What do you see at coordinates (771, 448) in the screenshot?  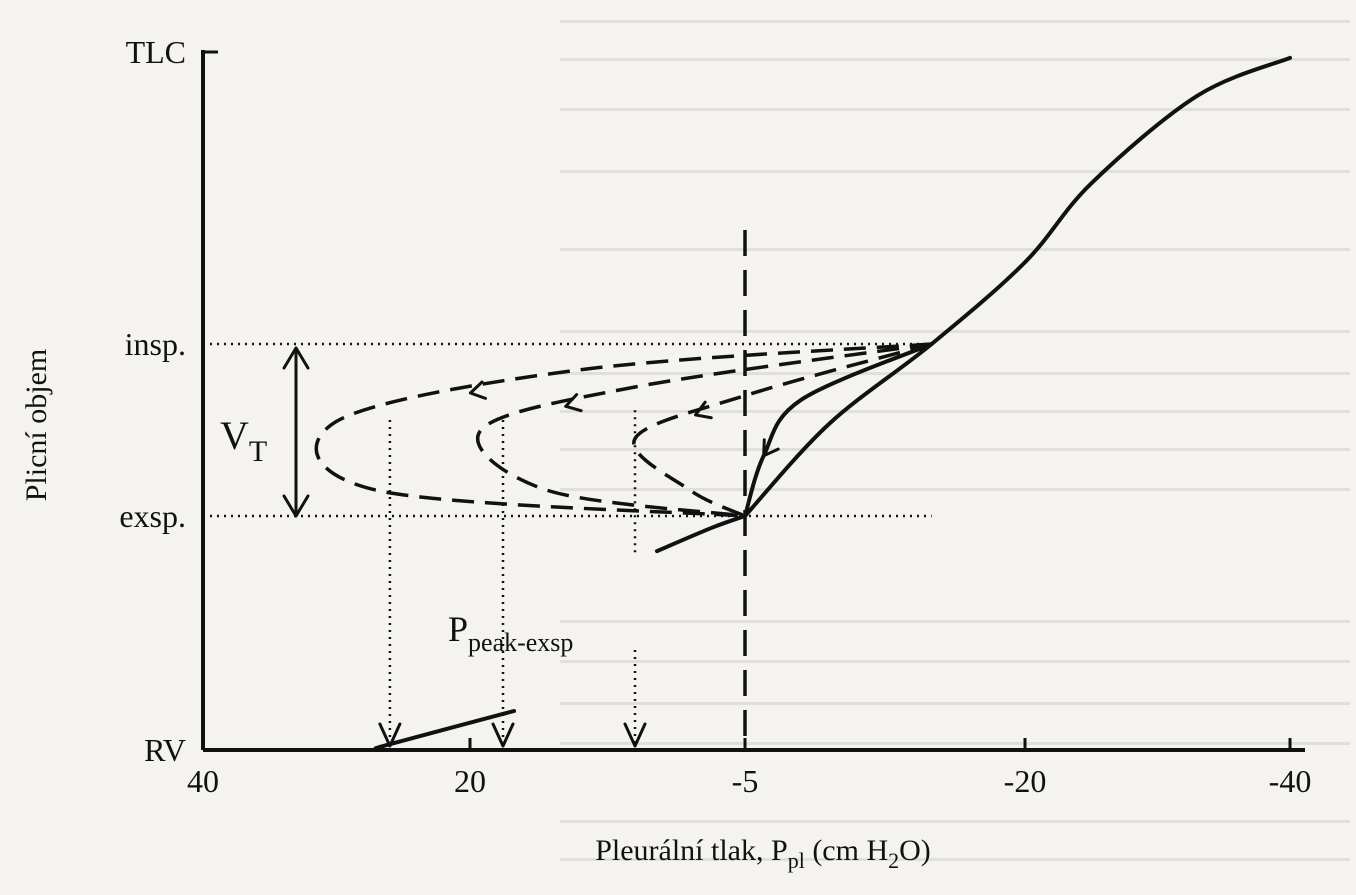 I see `quasi-static-direction-arrow` at bounding box center [771, 448].